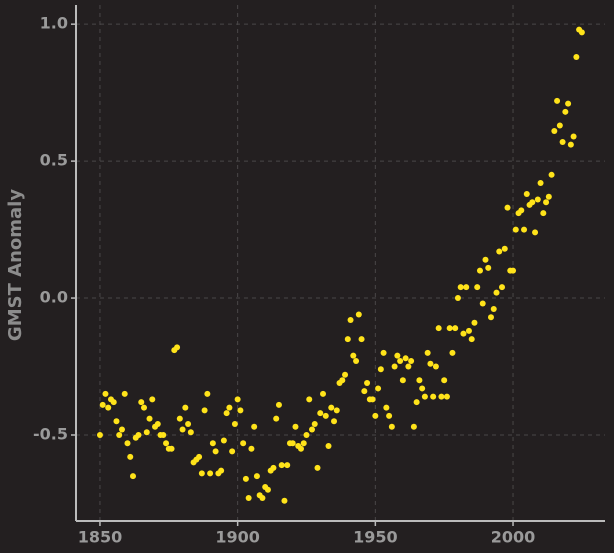  I want to click on x-tick-label: 1900, so click(237, 537).